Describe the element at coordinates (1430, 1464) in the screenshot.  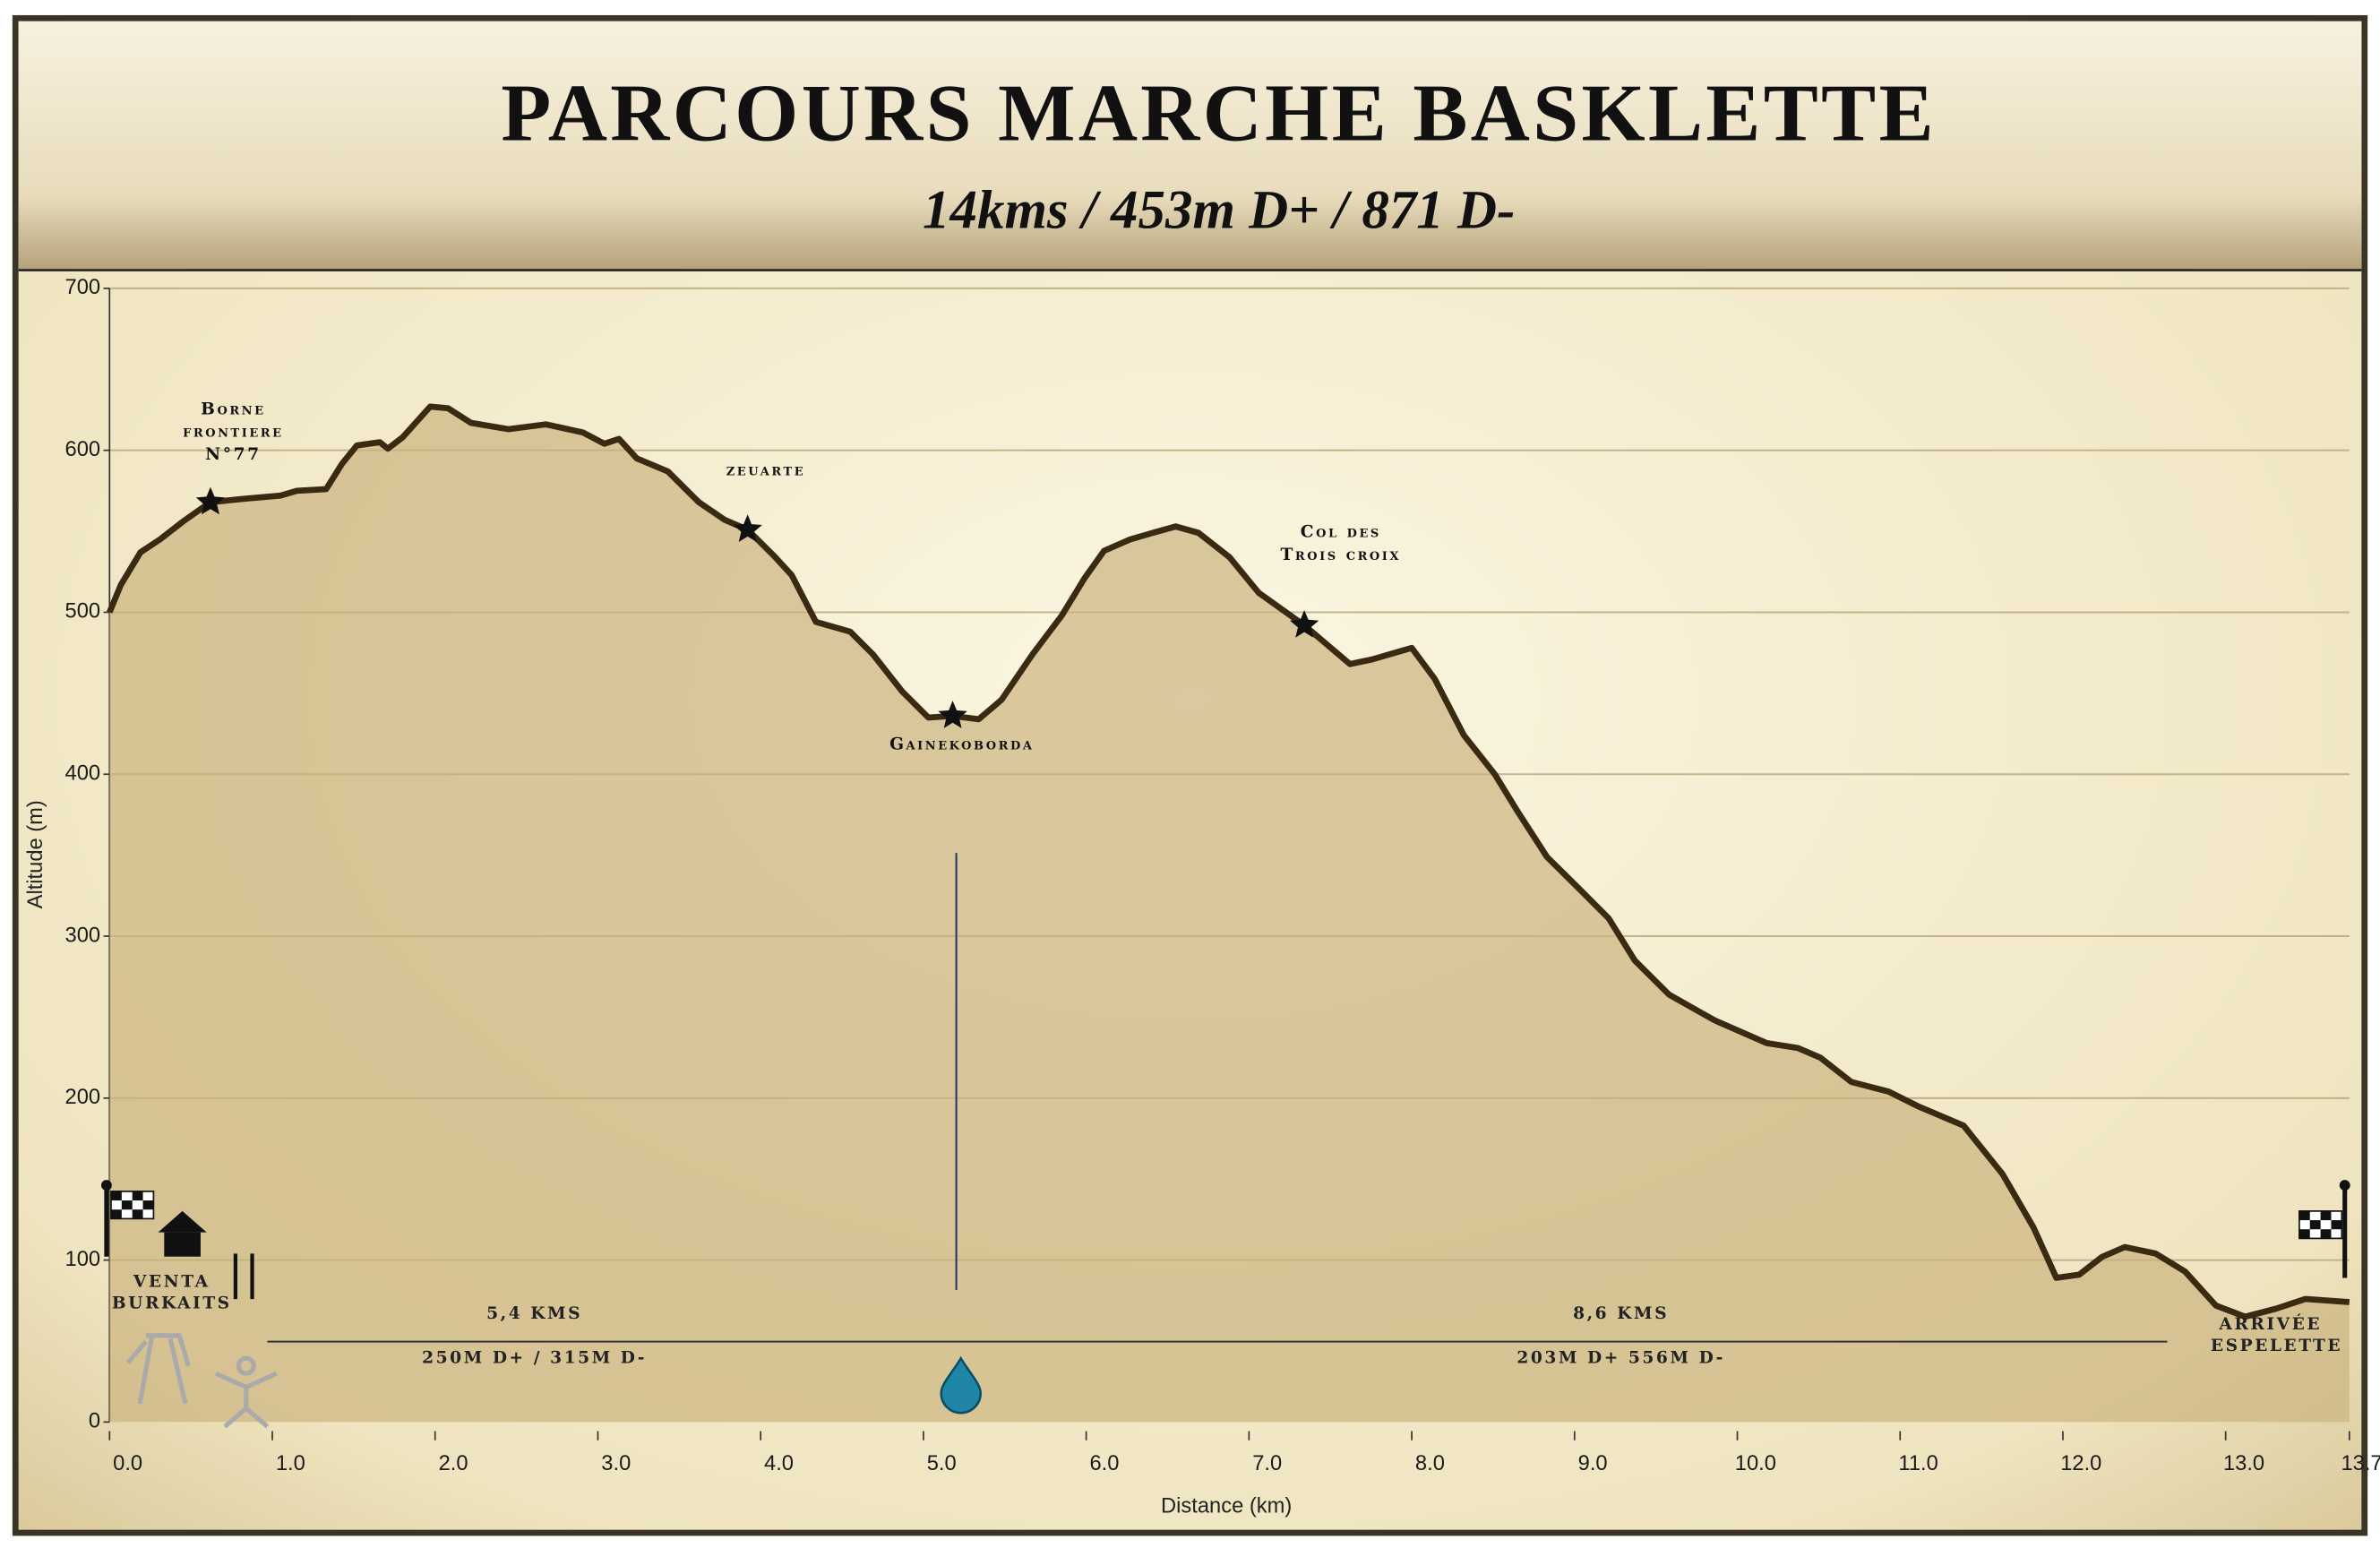
I see `x-tick-label: 8.0` at that location.